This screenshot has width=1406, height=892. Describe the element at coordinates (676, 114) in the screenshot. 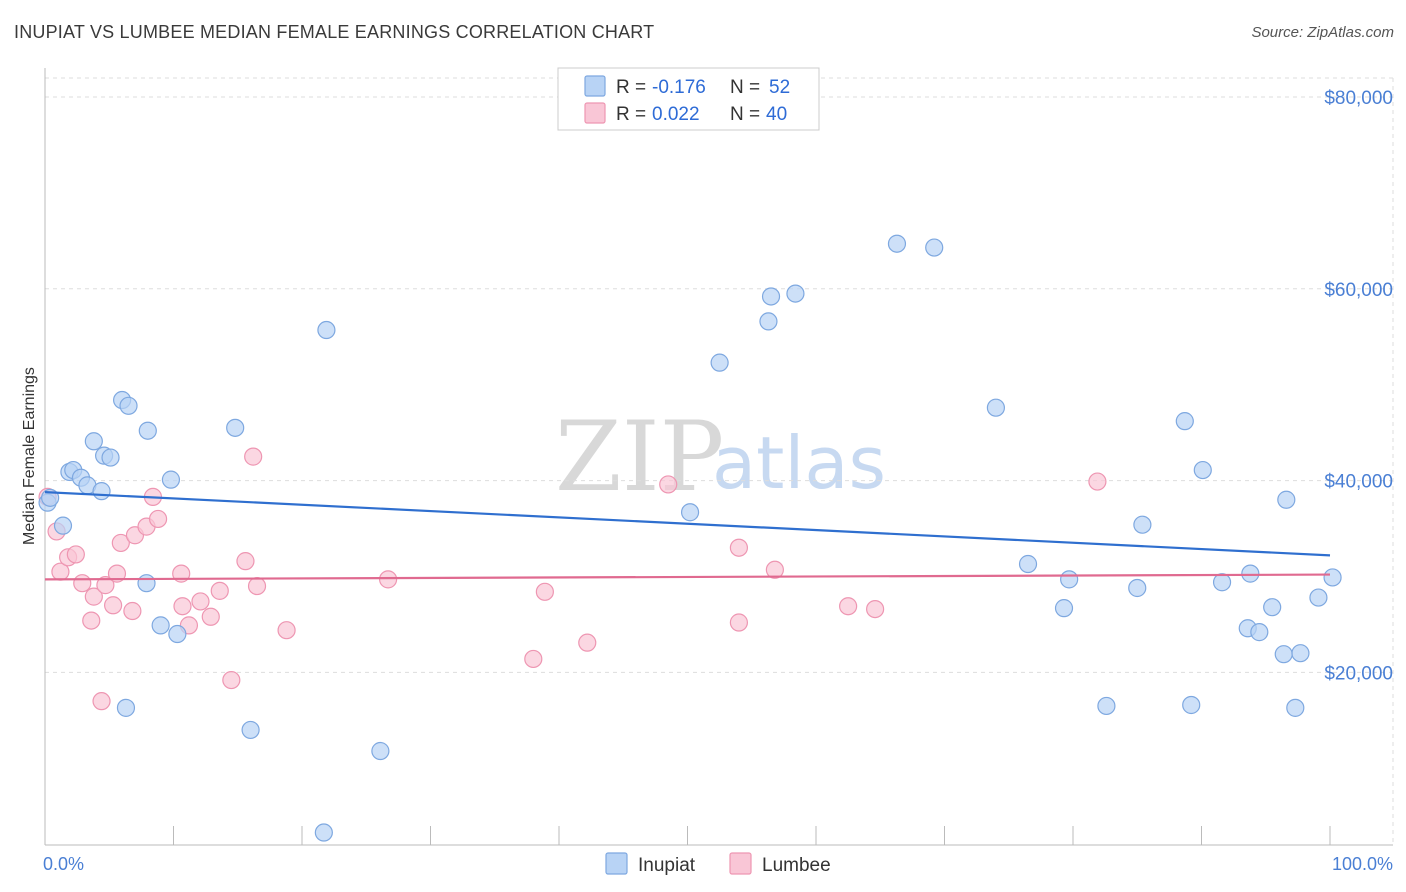

I see `legend-r-value-lumbee: 0.022` at that location.